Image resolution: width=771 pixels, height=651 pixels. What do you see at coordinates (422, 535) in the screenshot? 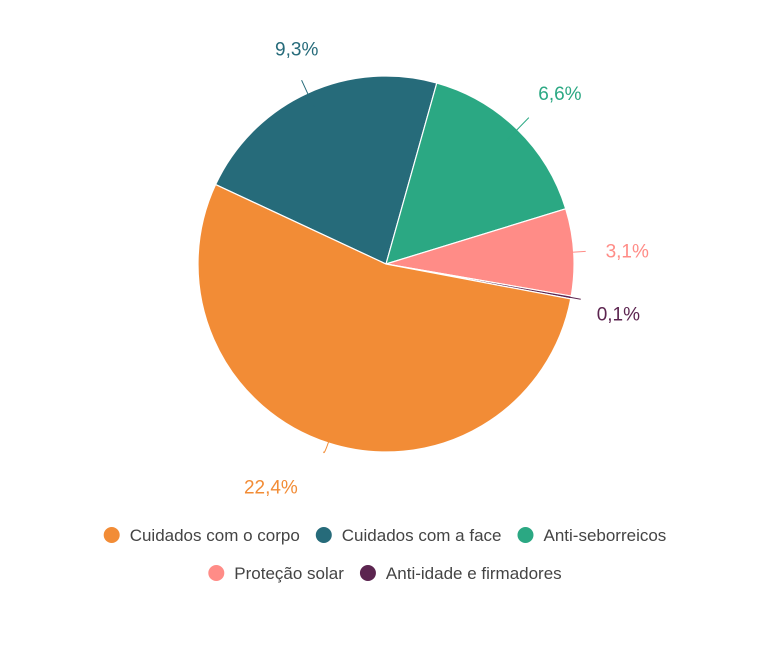
I see `legend-label: Cuidados com a face` at bounding box center [422, 535].